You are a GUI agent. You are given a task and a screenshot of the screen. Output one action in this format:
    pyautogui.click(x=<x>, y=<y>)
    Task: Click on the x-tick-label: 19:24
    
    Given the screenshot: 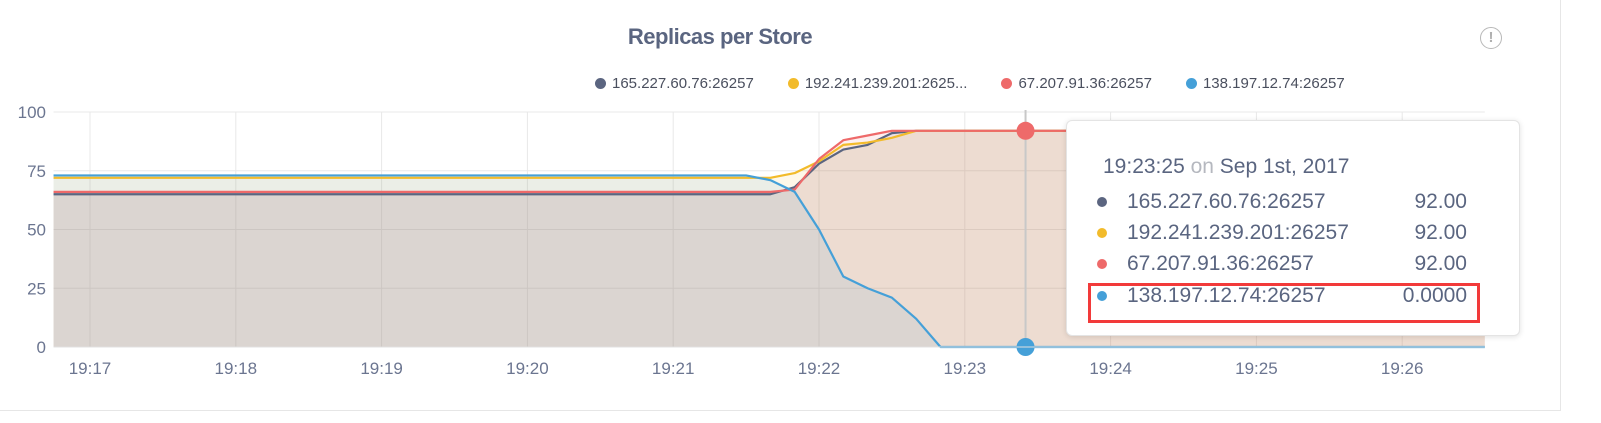 What is the action you would take?
    pyautogui.click(x=1110, y=368)
    